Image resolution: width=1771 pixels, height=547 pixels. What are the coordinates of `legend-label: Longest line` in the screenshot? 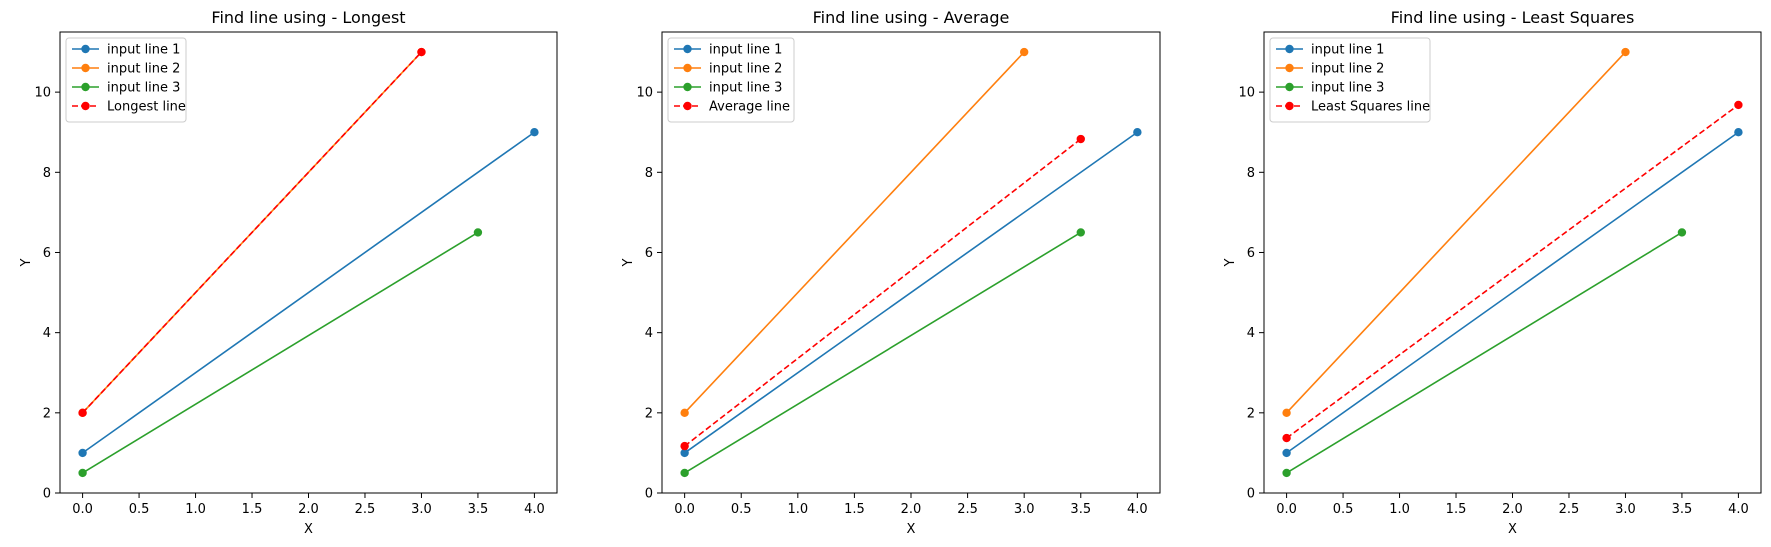 It's located at (146, 107).